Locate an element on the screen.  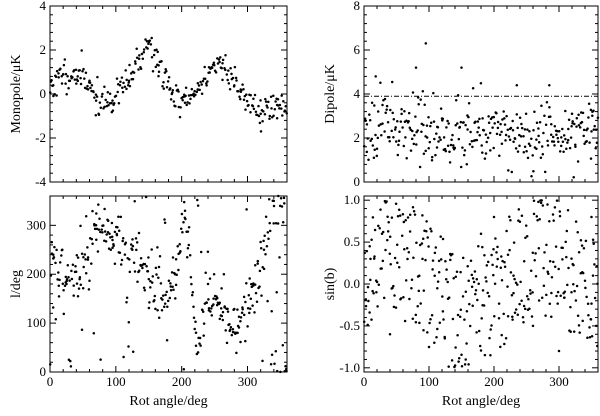
y-axis-label: sin(b) is located at coordinates (330, 283).